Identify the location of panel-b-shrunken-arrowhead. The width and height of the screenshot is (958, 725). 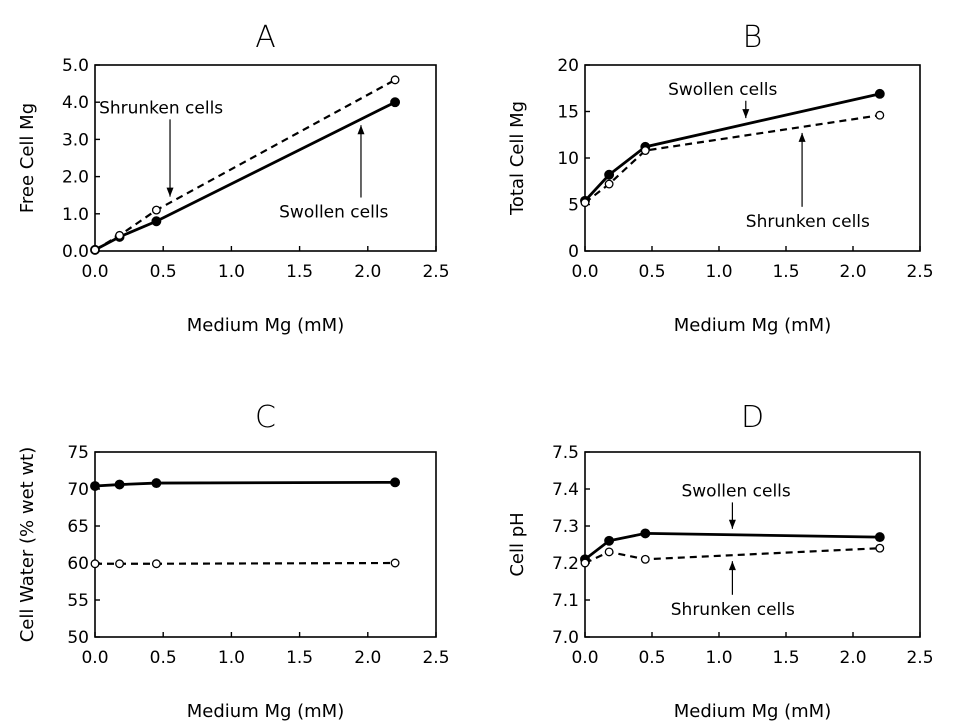
(802, 137).